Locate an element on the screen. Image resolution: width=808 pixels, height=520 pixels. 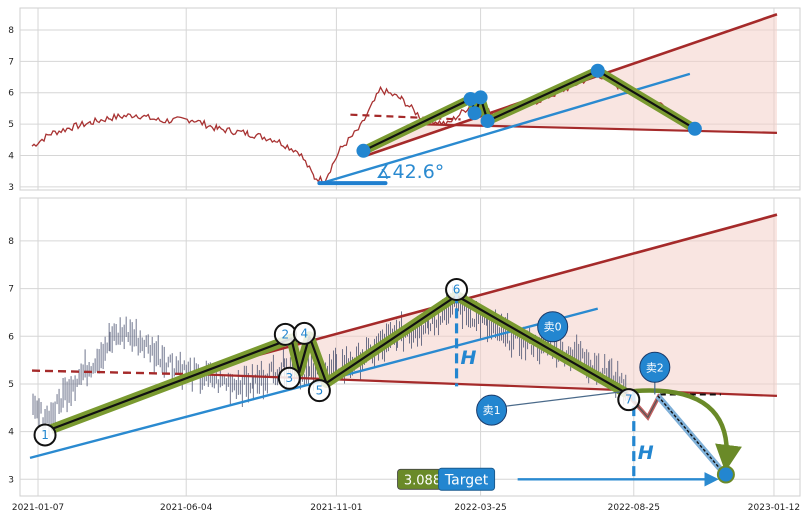
sell-pointer-line is located at coordinates (566, 398).